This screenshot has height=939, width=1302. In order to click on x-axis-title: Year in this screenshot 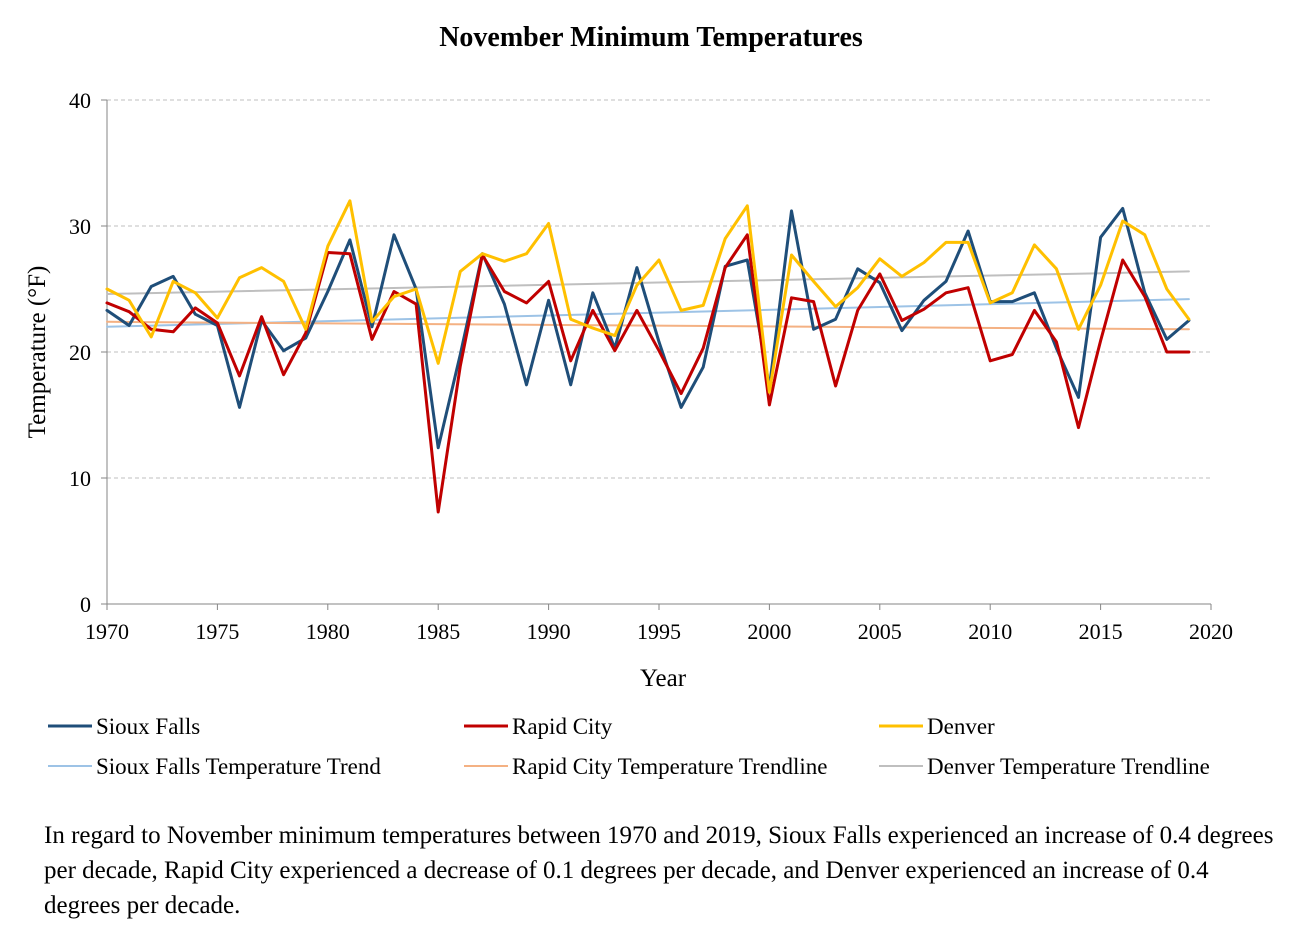, I will do `click(663, 678)`.